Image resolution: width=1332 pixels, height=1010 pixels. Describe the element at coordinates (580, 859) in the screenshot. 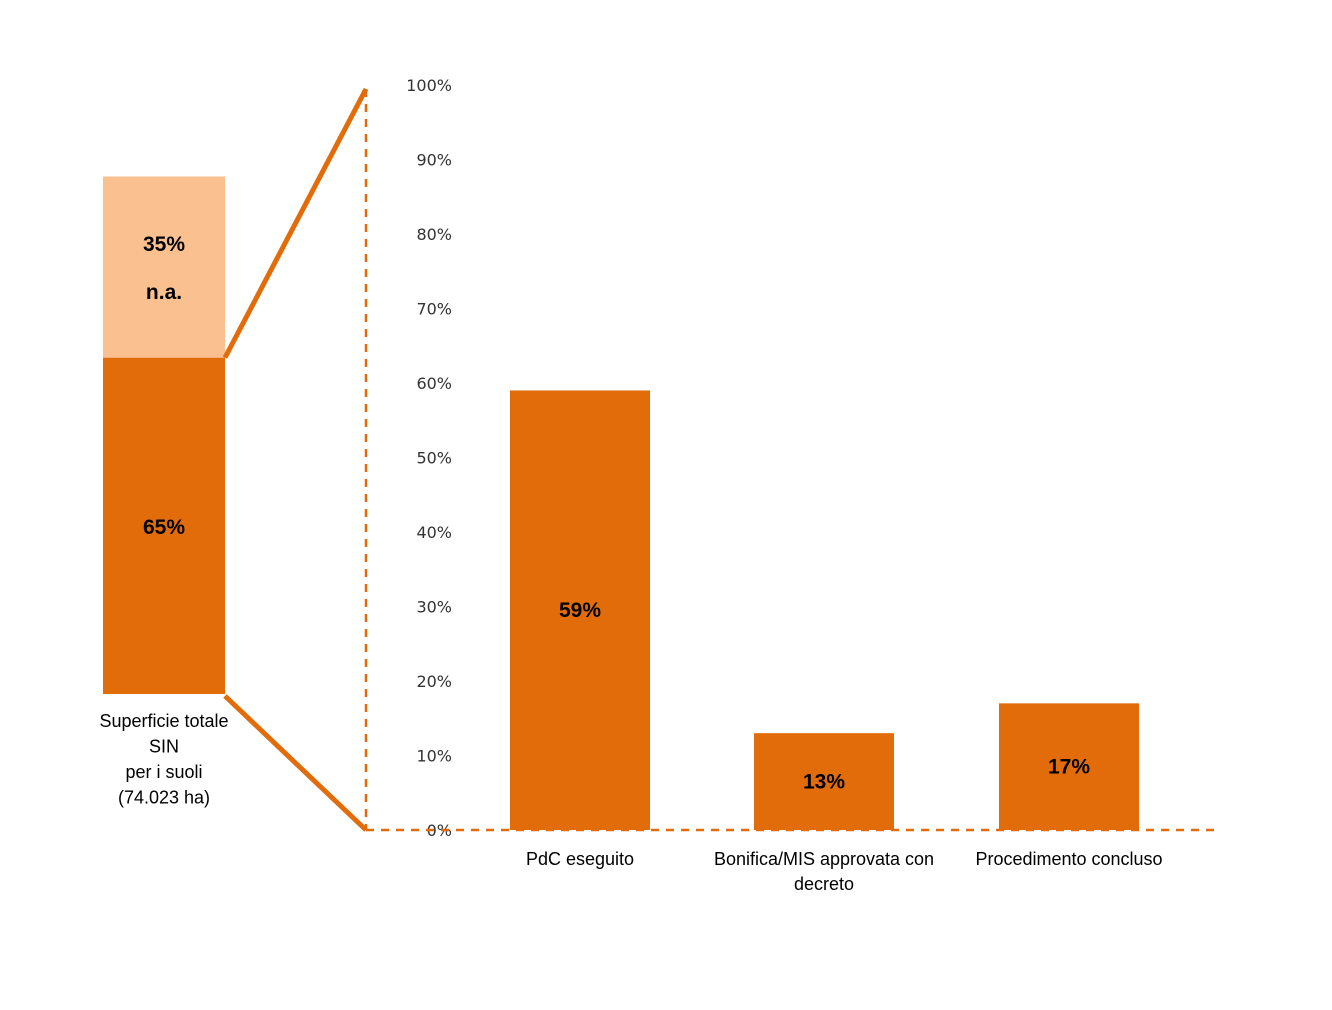

I see `x-category-label: PdC eseguito` at that location.